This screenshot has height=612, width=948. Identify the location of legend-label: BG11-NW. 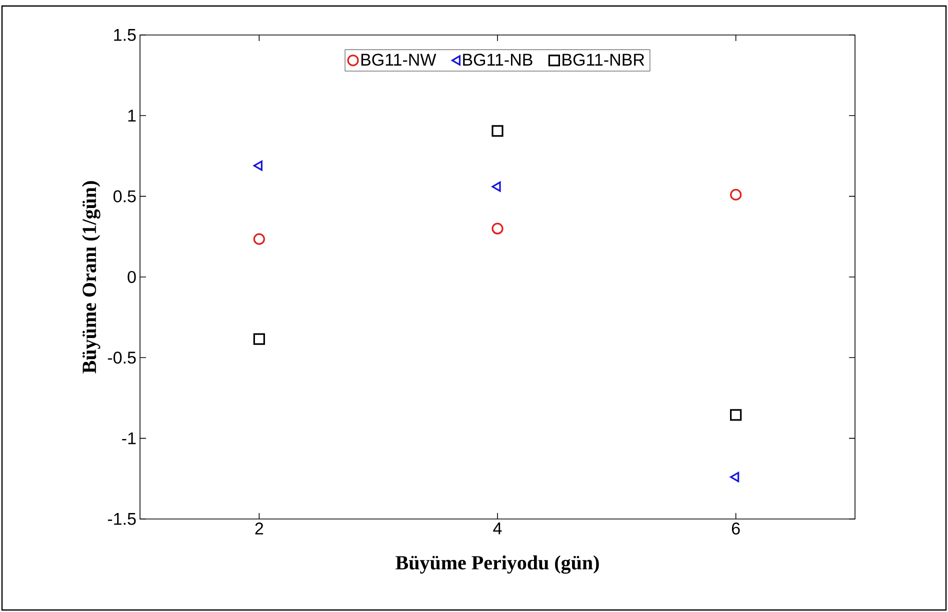
(398, 60).